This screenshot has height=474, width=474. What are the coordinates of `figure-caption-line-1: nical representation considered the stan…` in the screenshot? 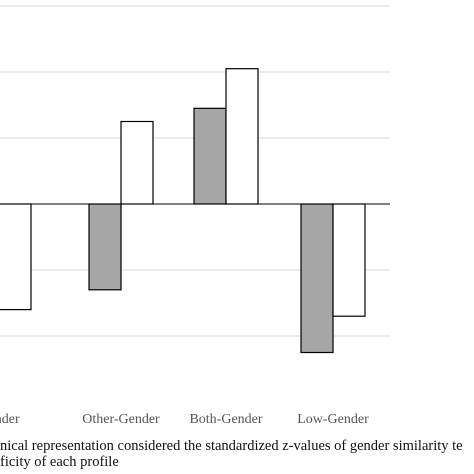 It's located at (231, 446).